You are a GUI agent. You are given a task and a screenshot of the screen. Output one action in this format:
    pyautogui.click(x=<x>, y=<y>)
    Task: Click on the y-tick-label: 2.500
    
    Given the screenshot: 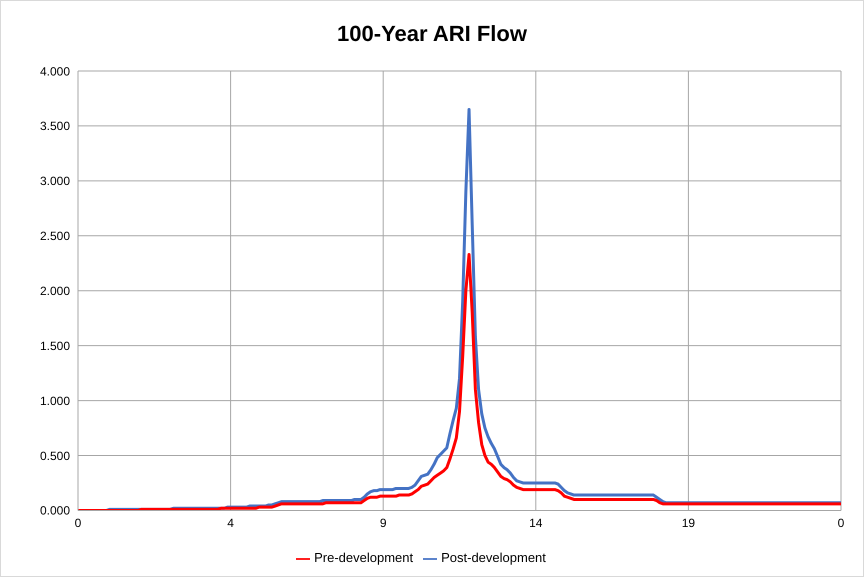 What is the action you would take?
    pyautogui.click(x=55, y=236)
    